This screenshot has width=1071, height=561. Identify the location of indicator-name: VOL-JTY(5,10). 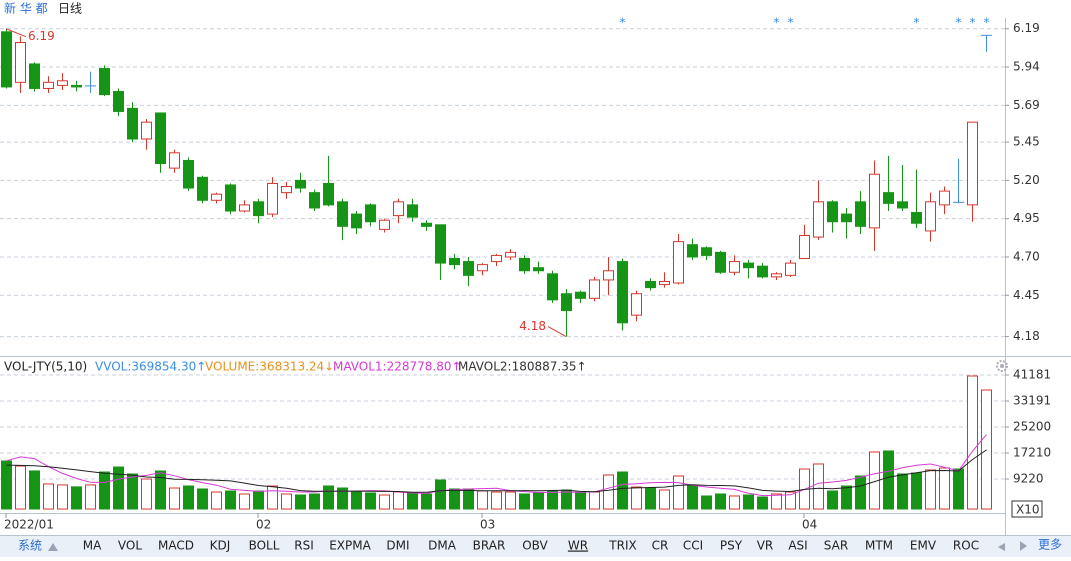
(45, 367).